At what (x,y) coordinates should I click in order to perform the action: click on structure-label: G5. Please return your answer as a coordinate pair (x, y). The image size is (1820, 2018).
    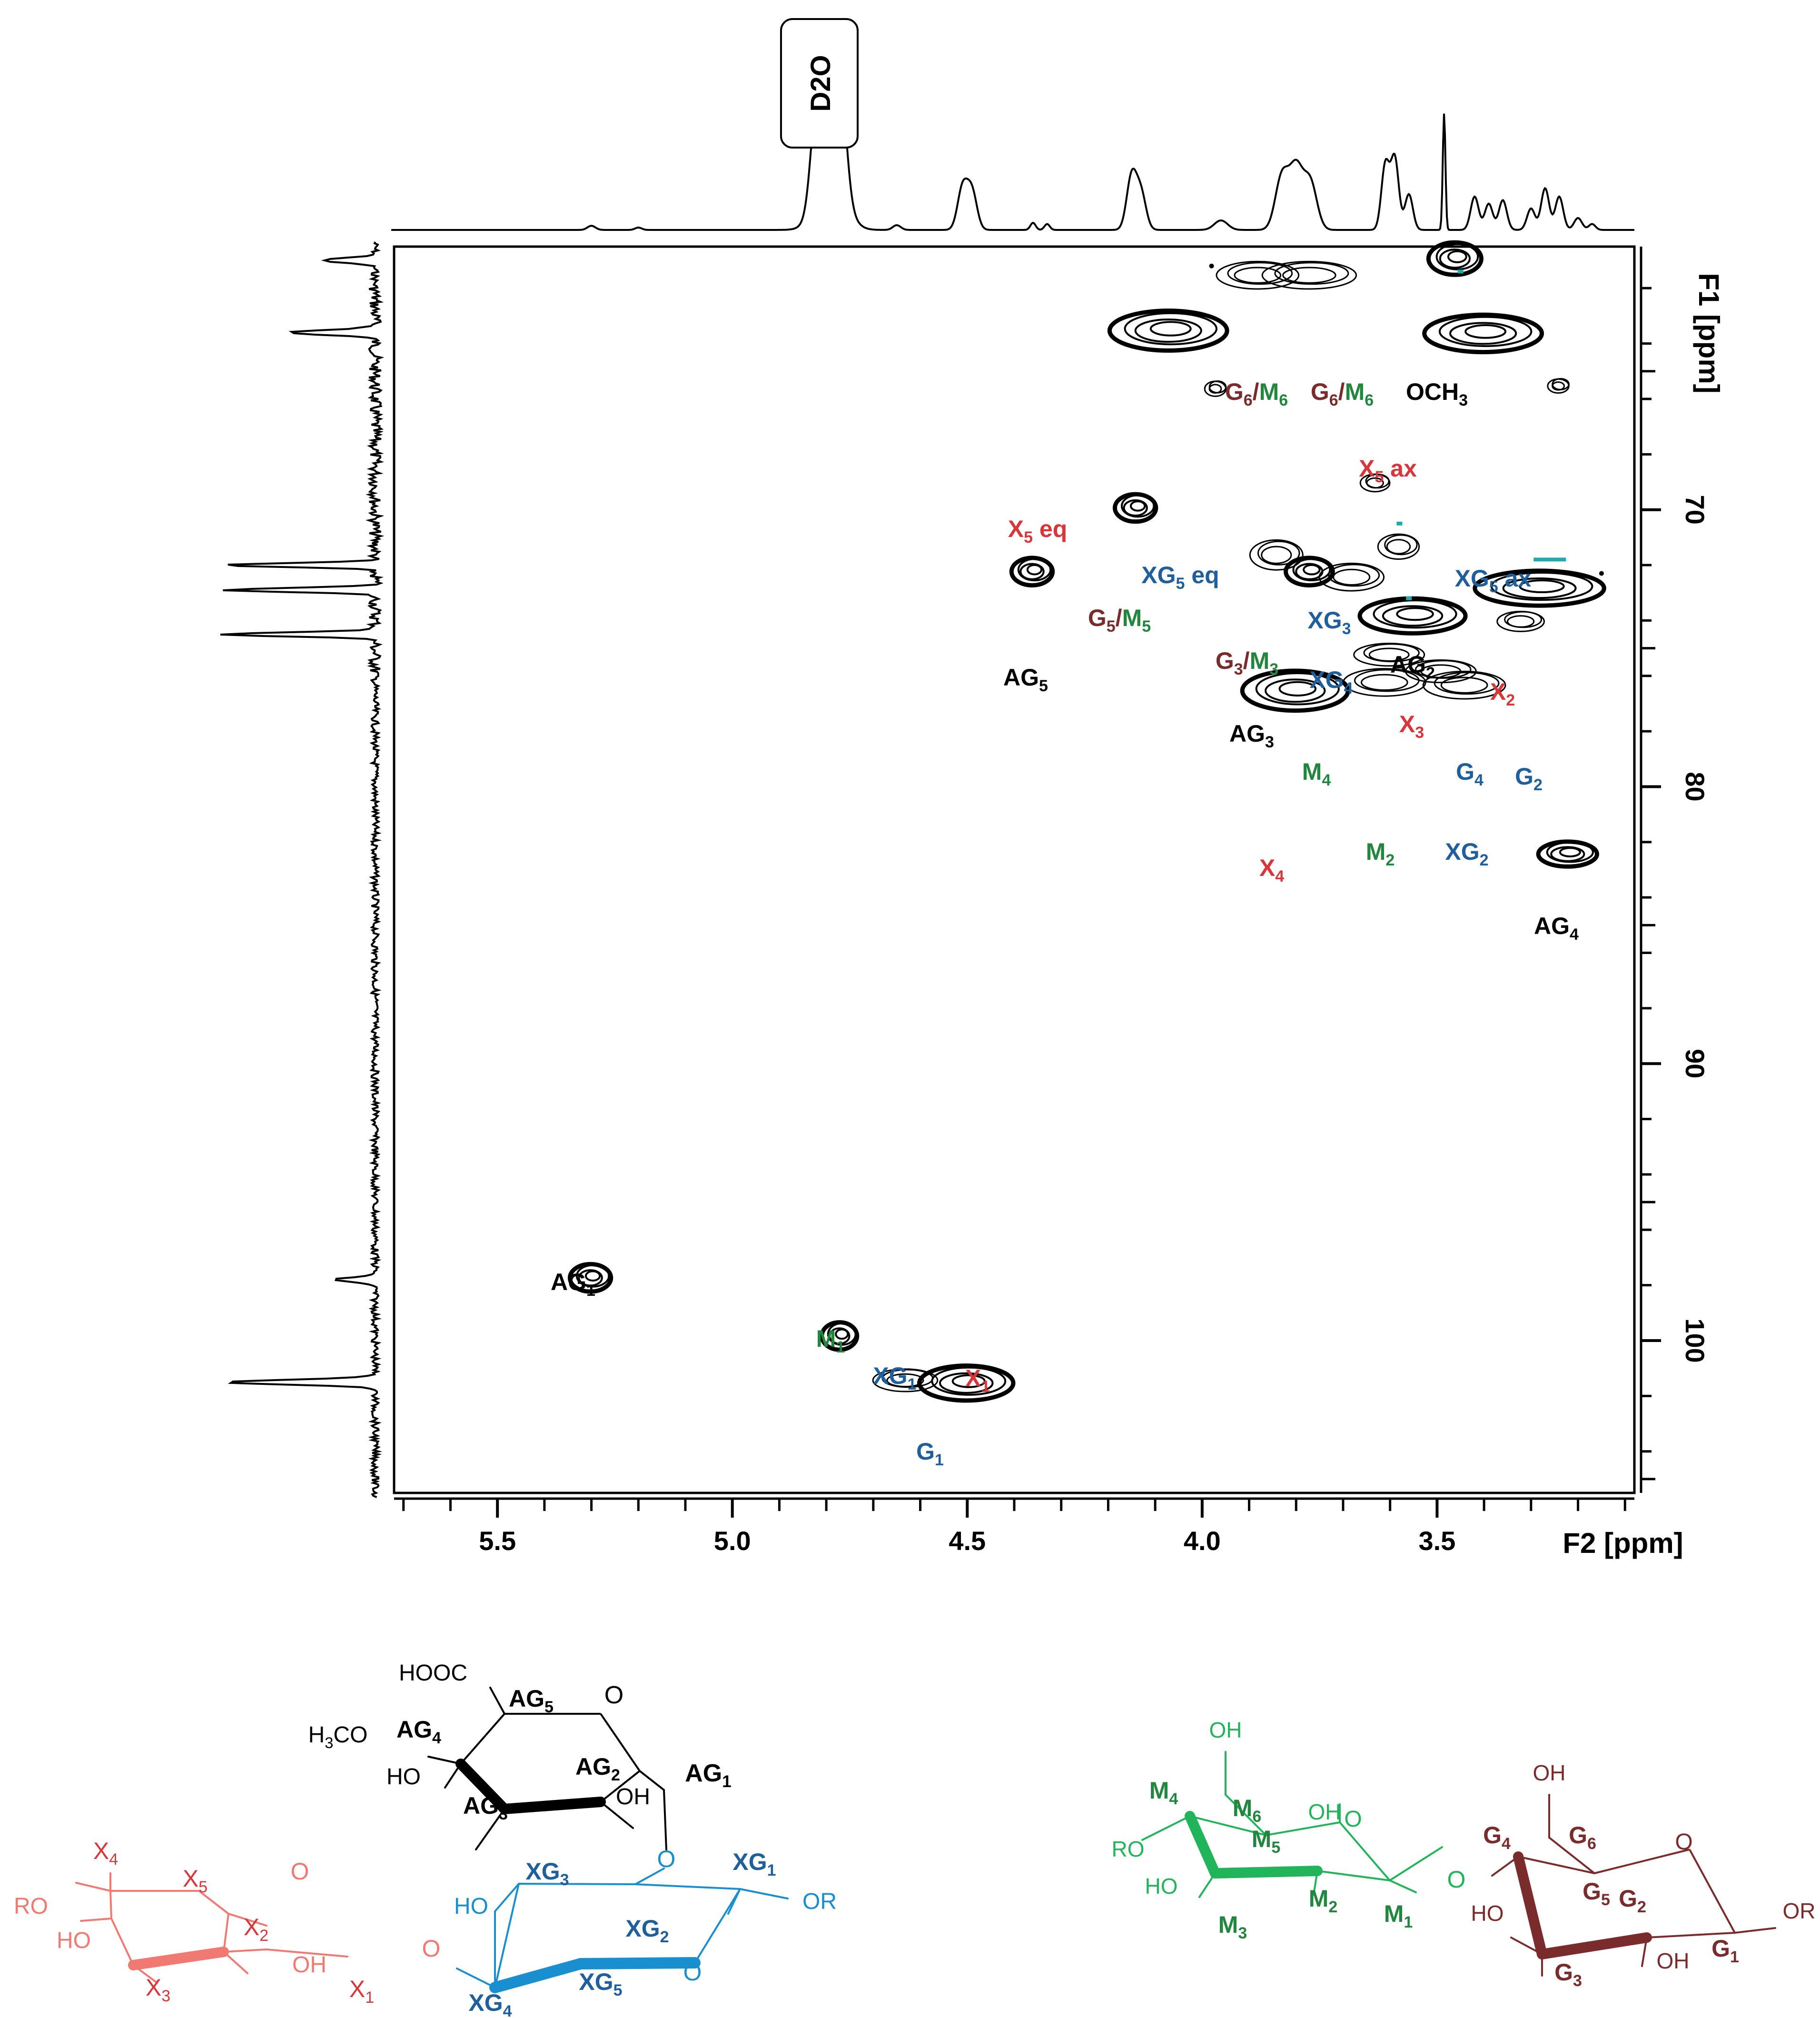
    Looking at the image, I should click on (1596, 1893).